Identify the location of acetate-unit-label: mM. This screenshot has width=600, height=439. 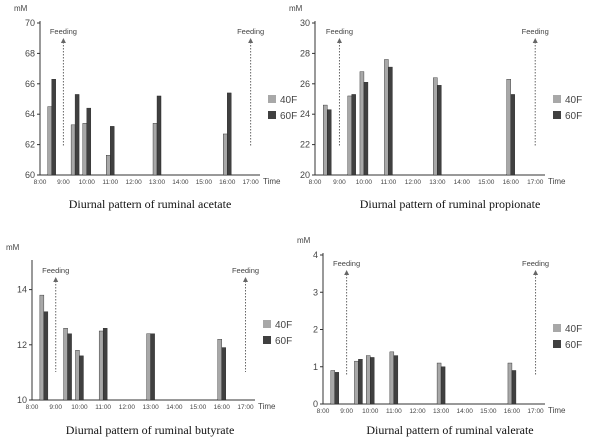
(21, 8).